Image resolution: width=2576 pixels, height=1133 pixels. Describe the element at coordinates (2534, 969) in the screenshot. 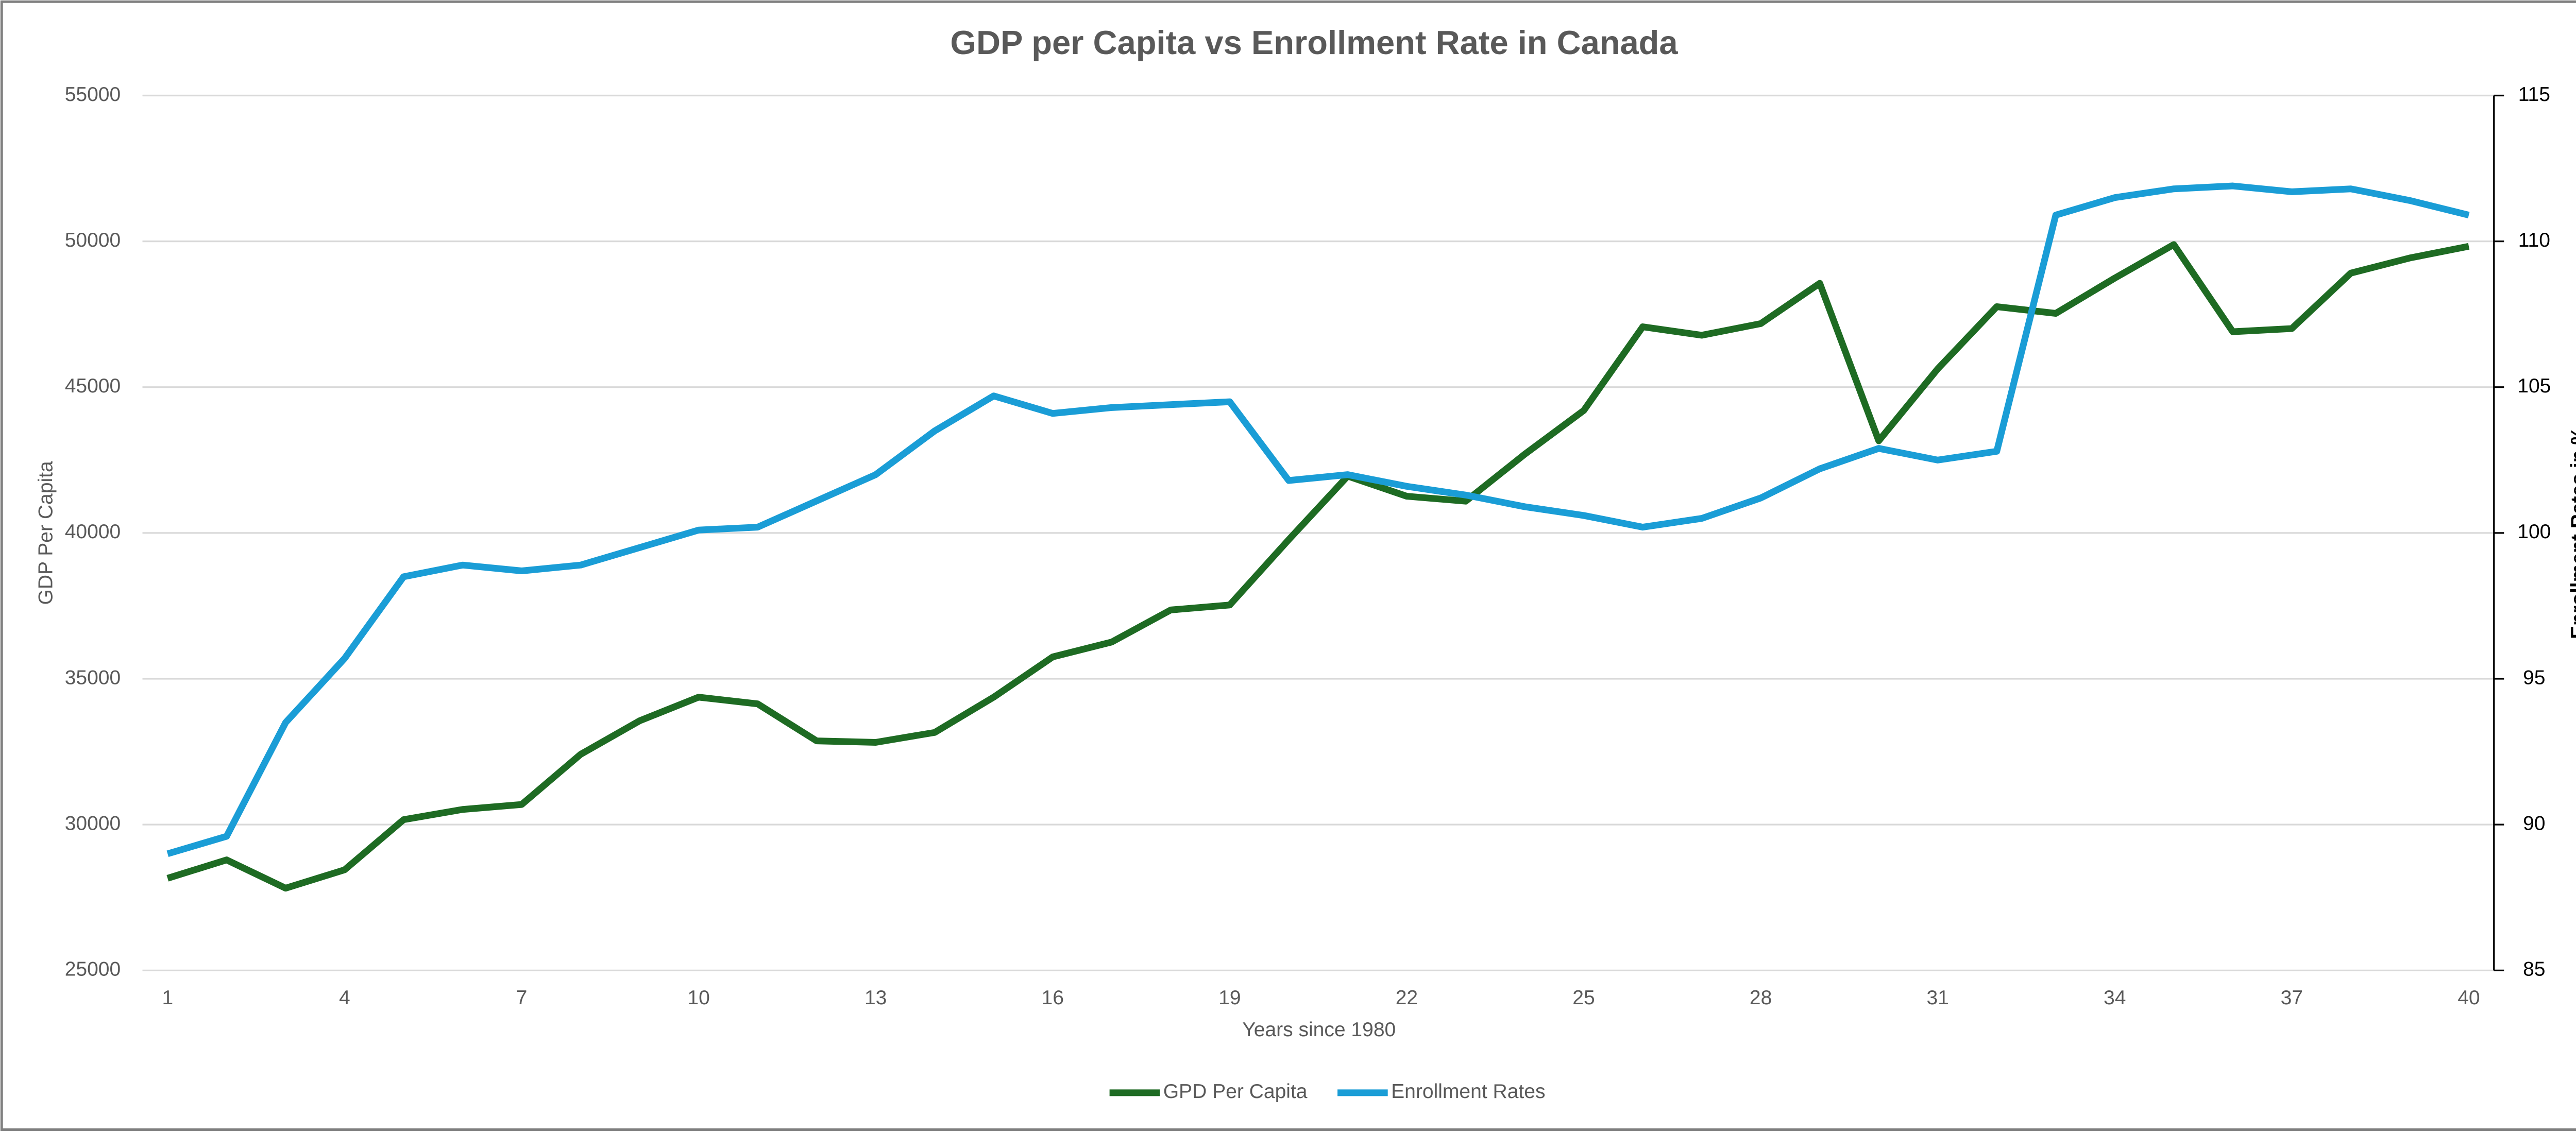

I see `y2-tick-label: 85` at that location.